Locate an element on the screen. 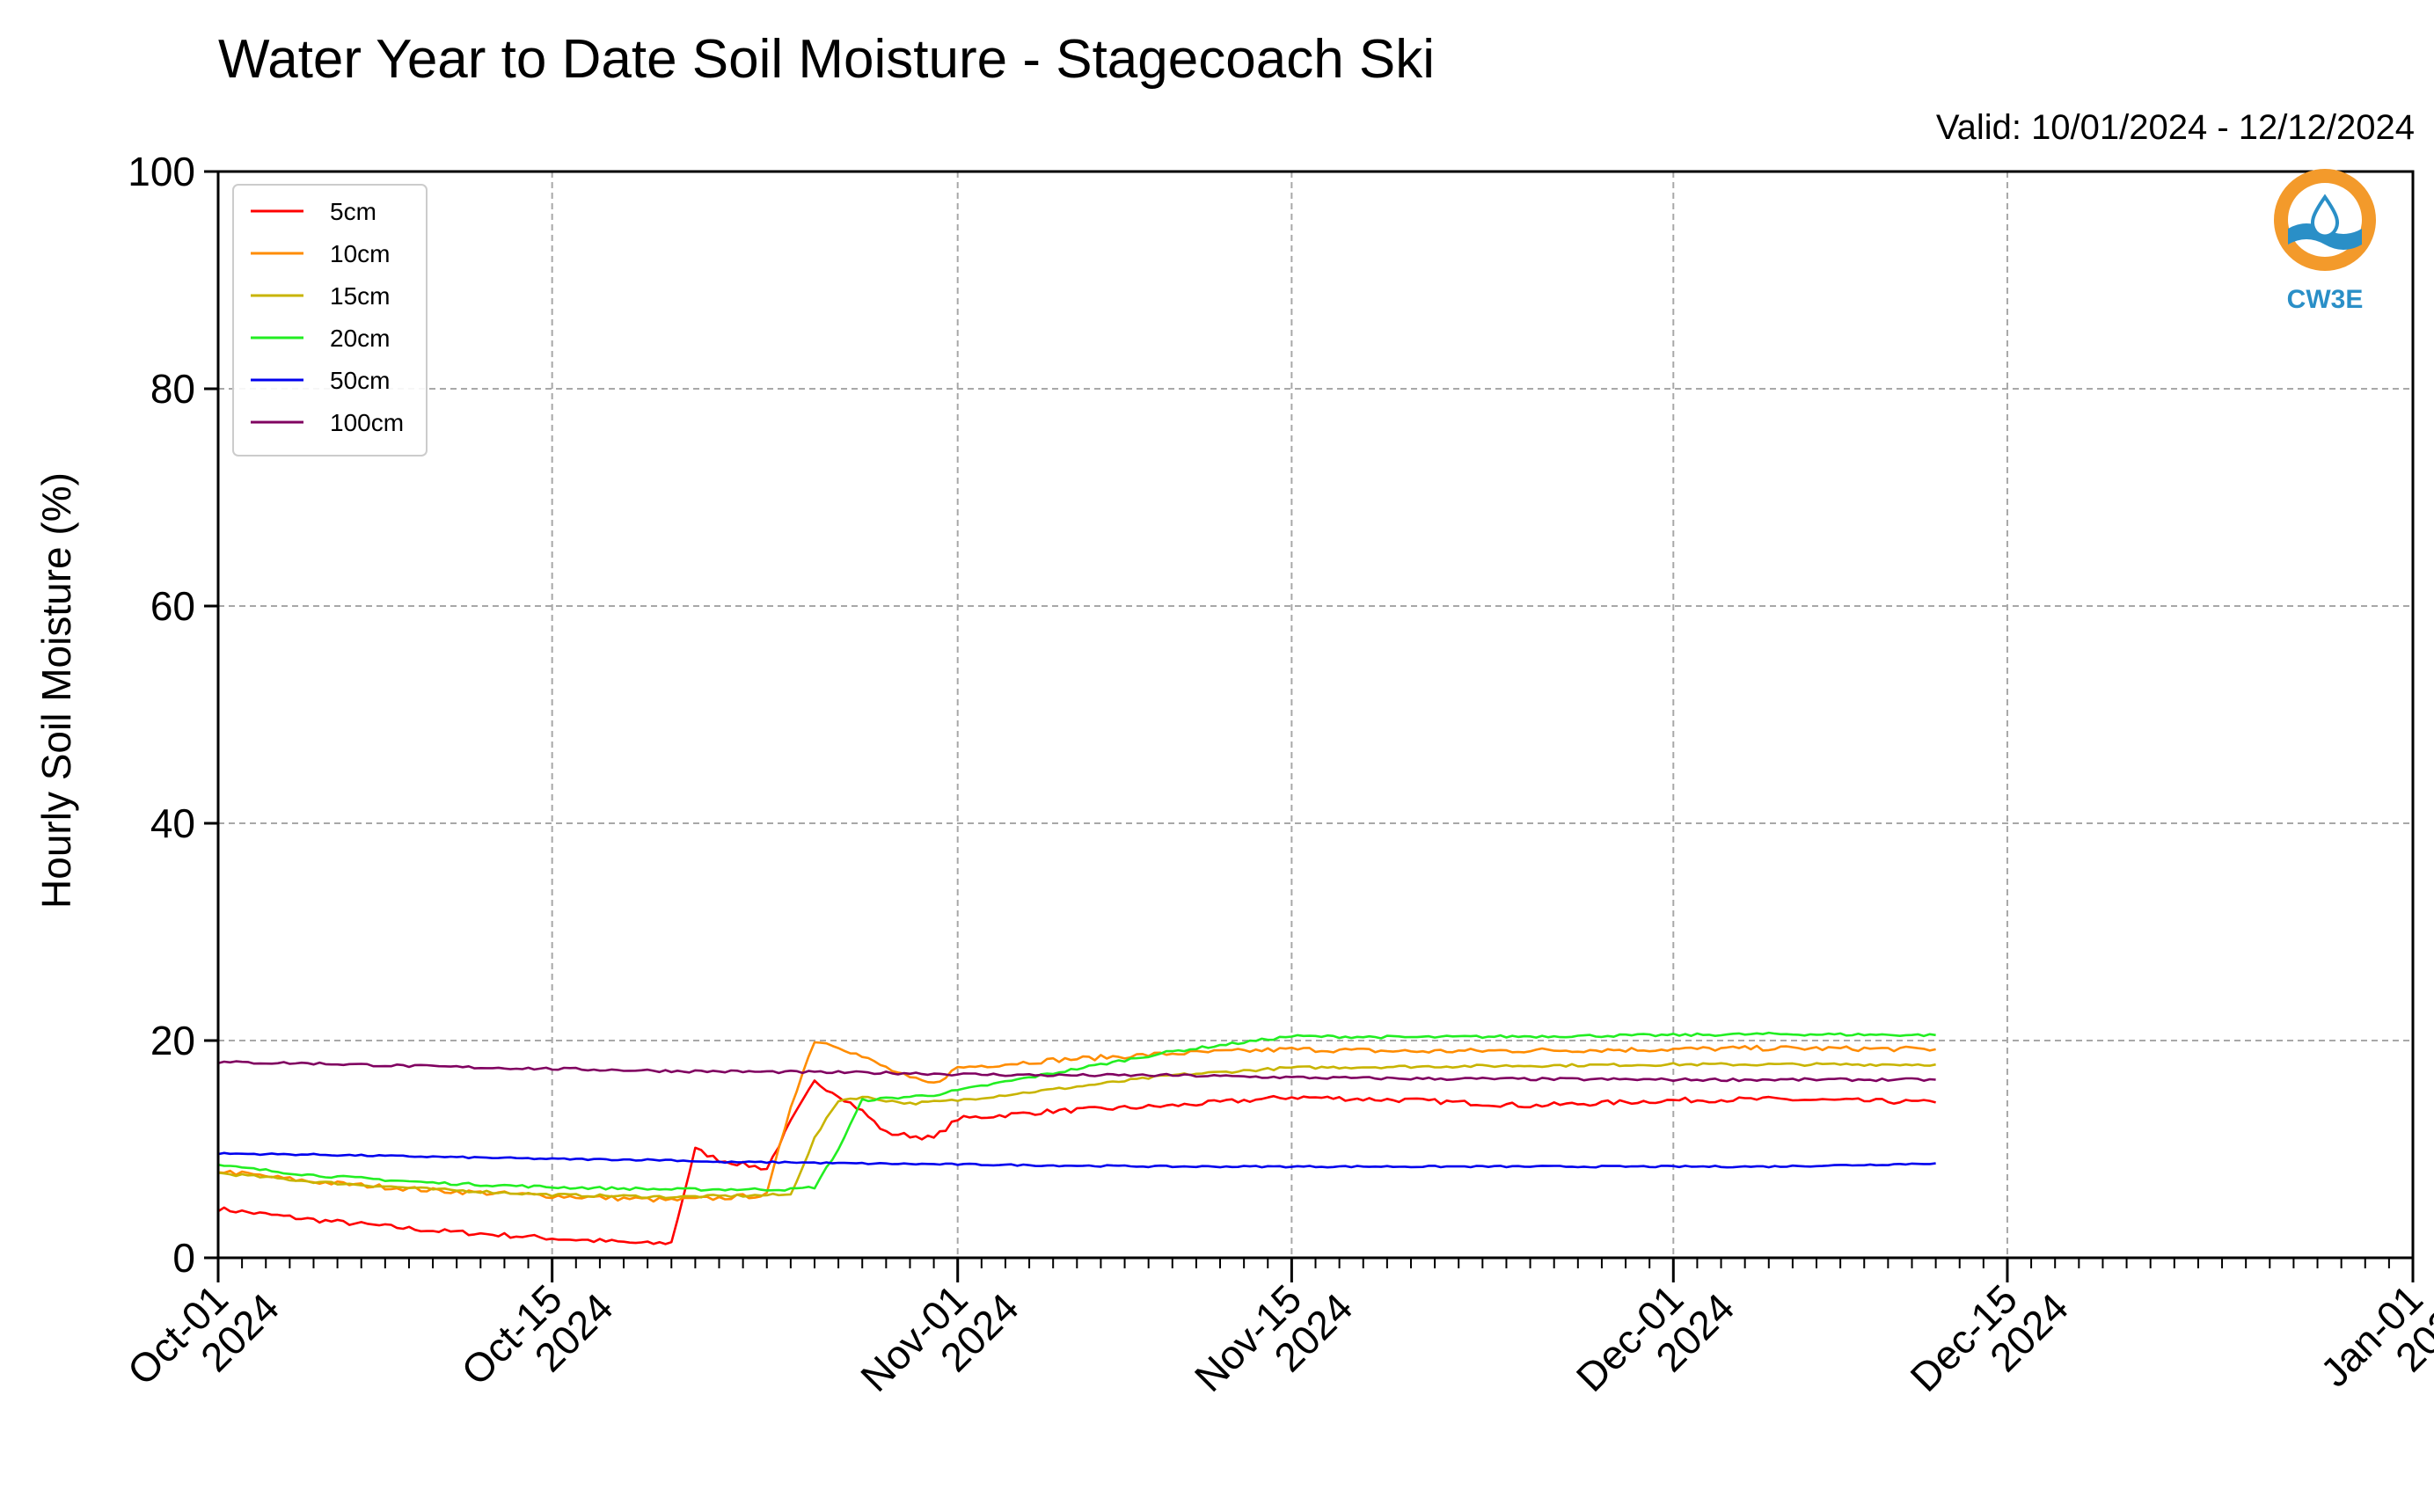 This screenshot has height=1512, width=2434. logo-ring is located at coordinates (2325, 220).